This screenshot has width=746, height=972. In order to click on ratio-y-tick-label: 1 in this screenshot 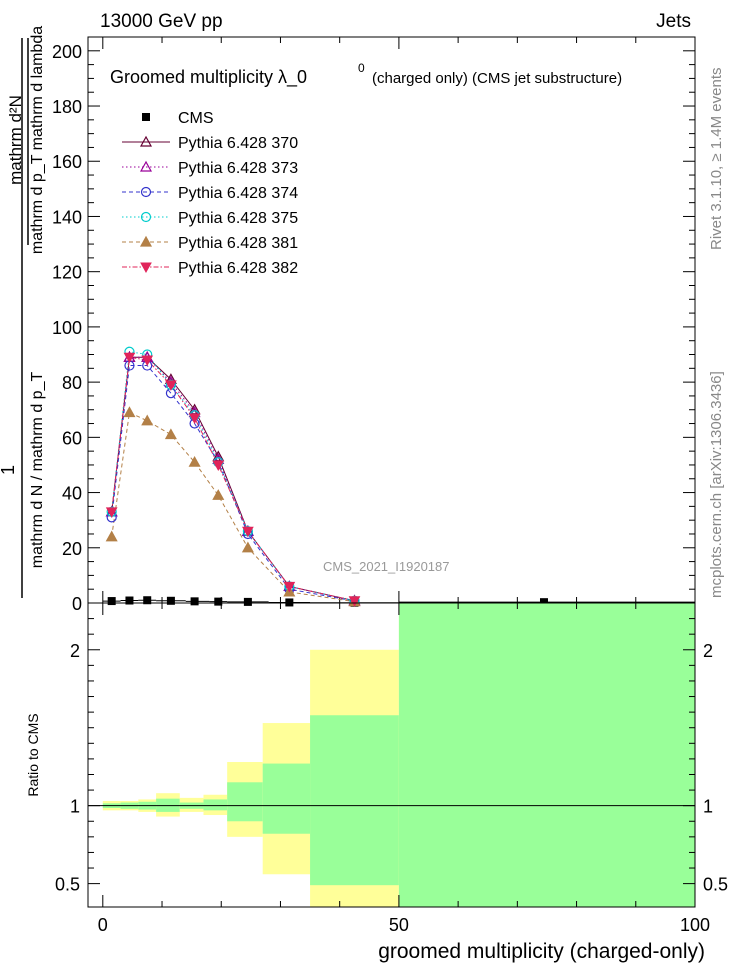, I will do `click(75, 807)`.